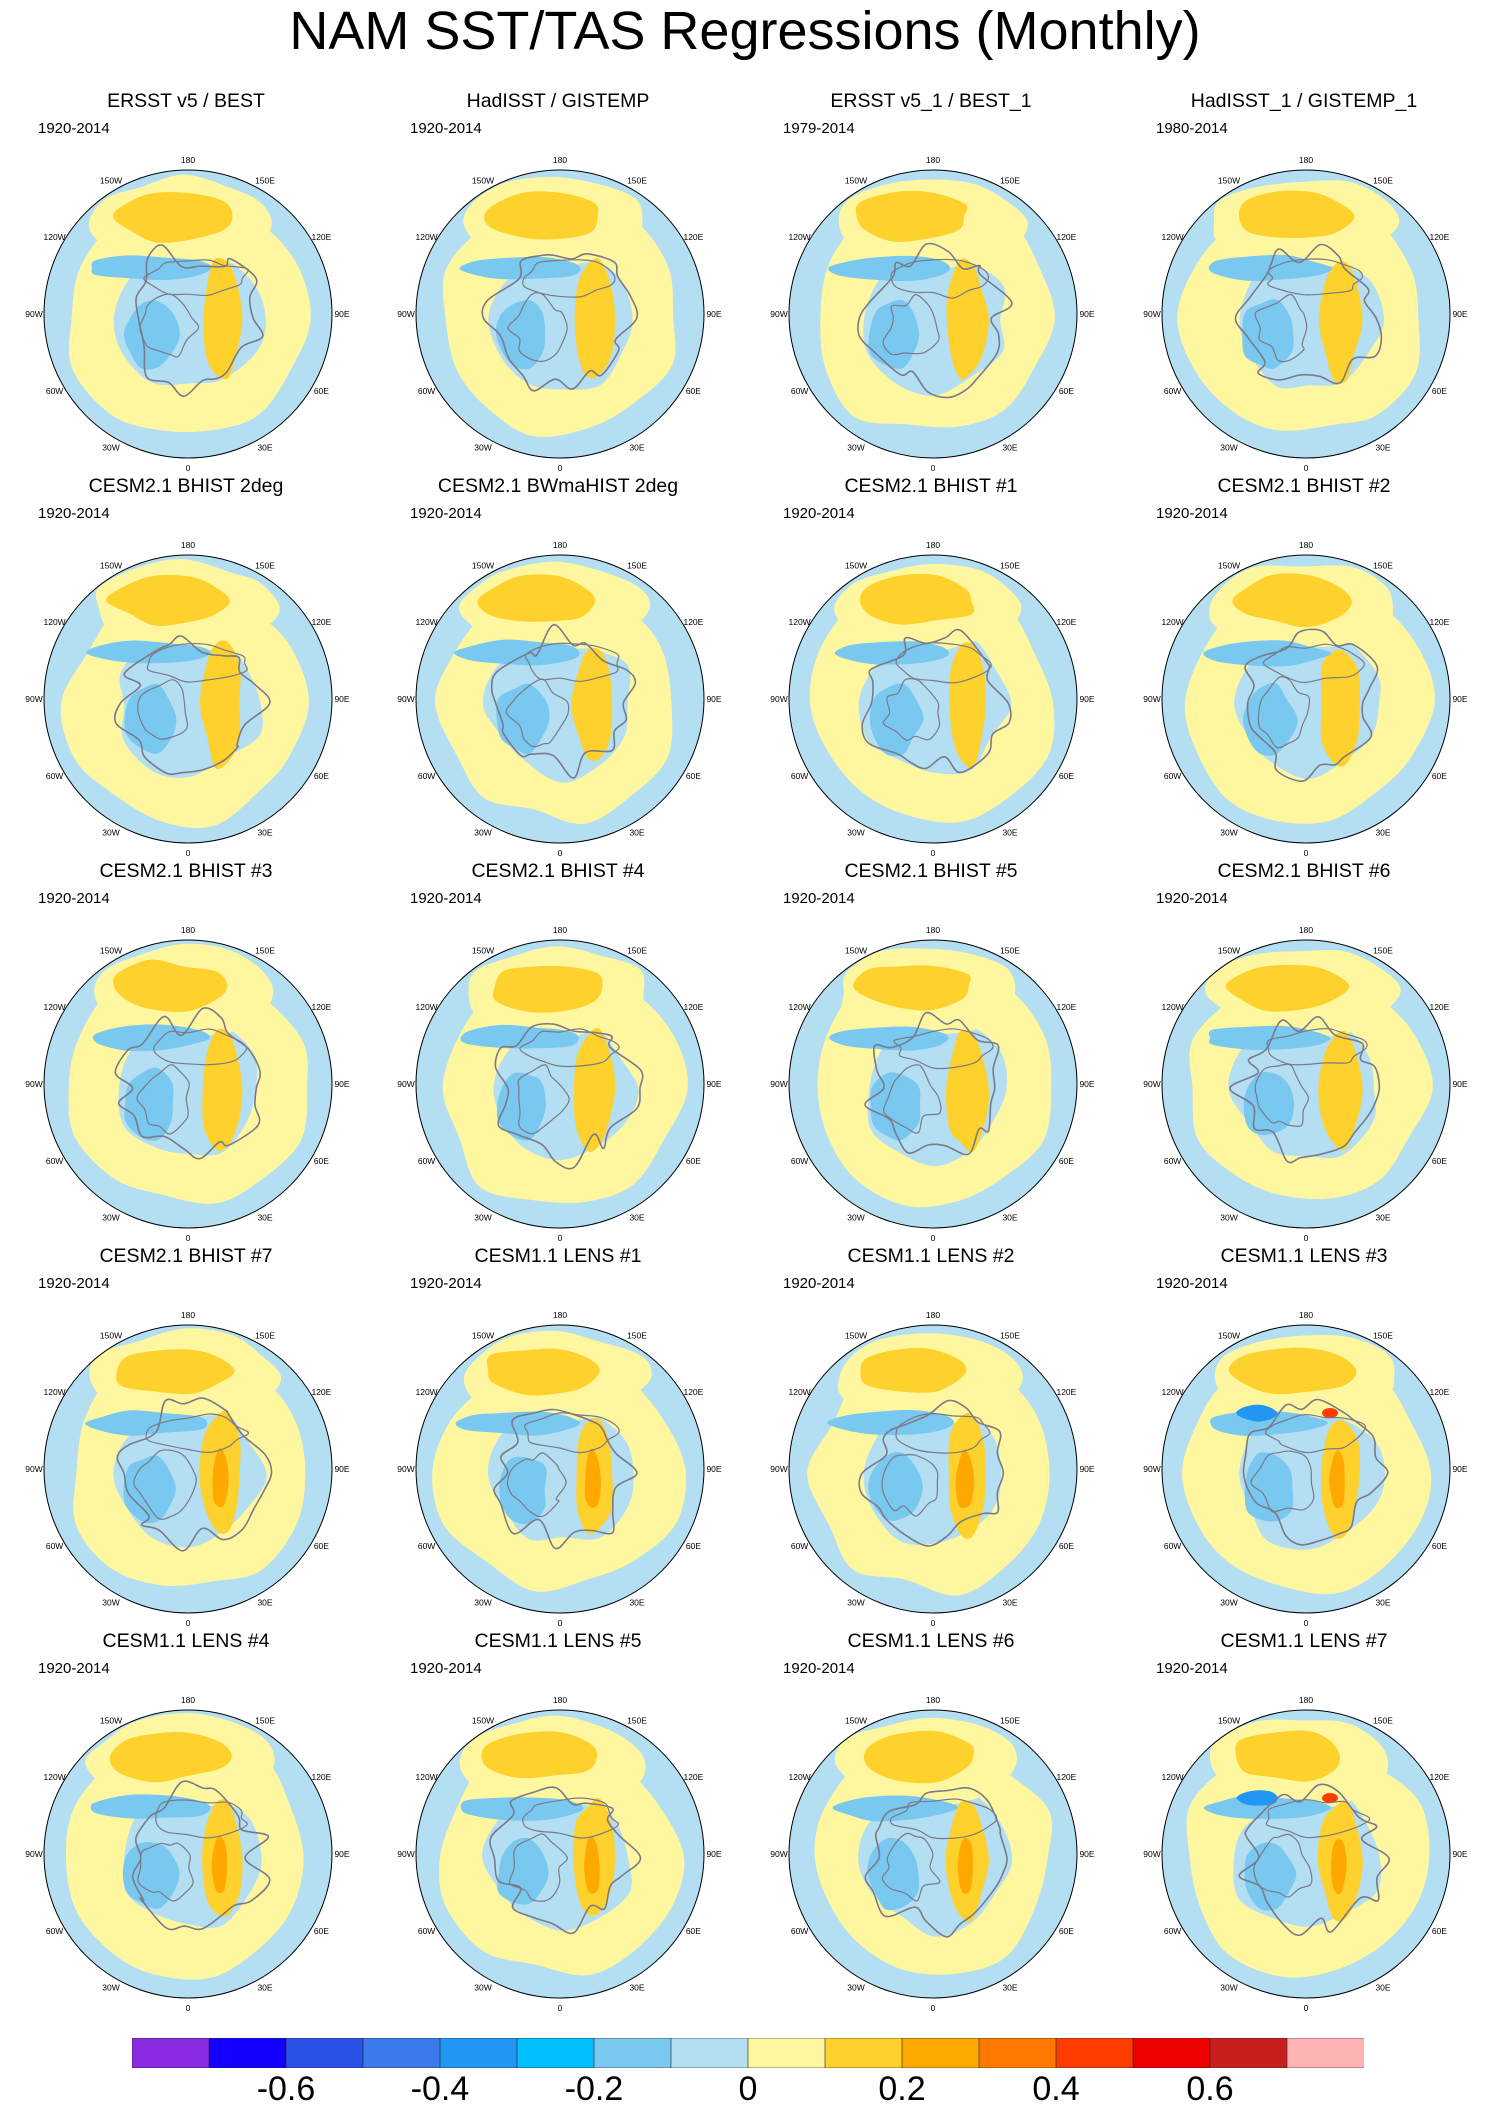  I want to click on colorbar, so click(748, 2053).